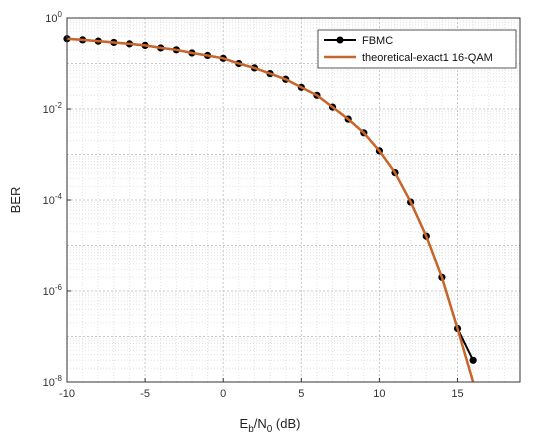 The height and width of the screenshot is (442, 535). What do you see at coordinates (377, 41) in the screenshot?
I see `legend-label-fbmc: FBMC` at bounding box center [377, 41].